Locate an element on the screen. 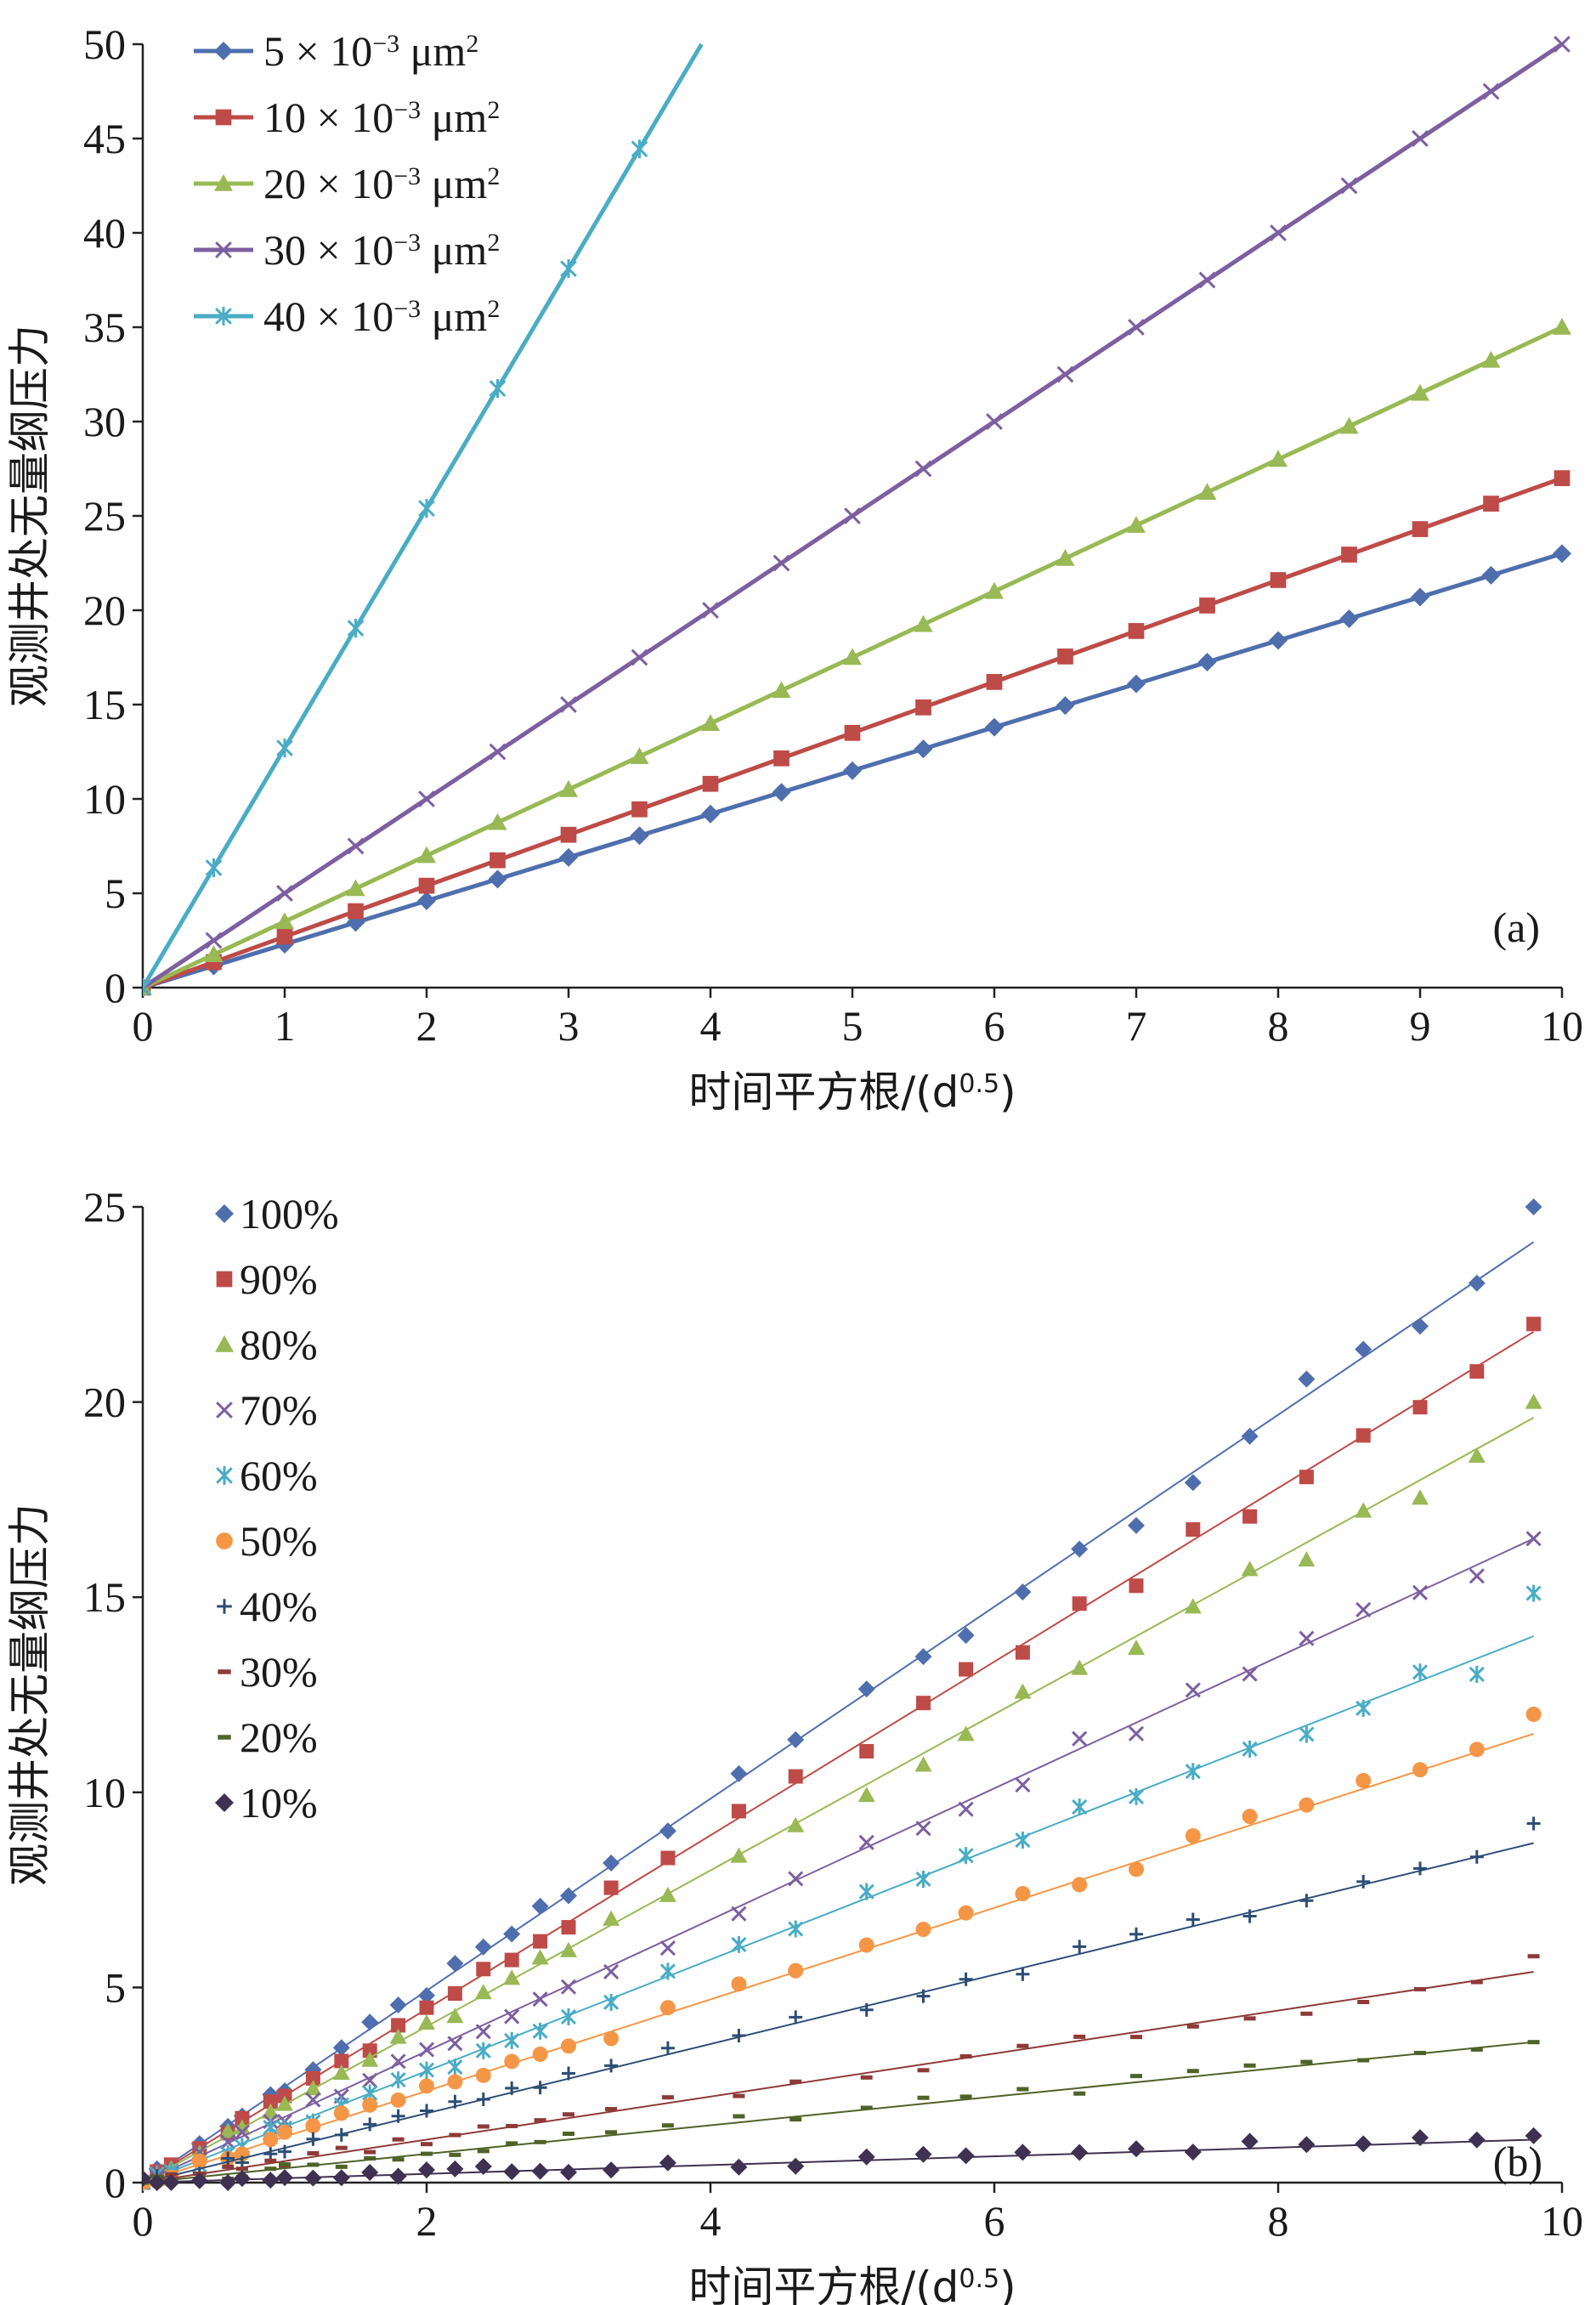 The image size is (1596, 2305). fit-line is located at coordinates (839, 2013).